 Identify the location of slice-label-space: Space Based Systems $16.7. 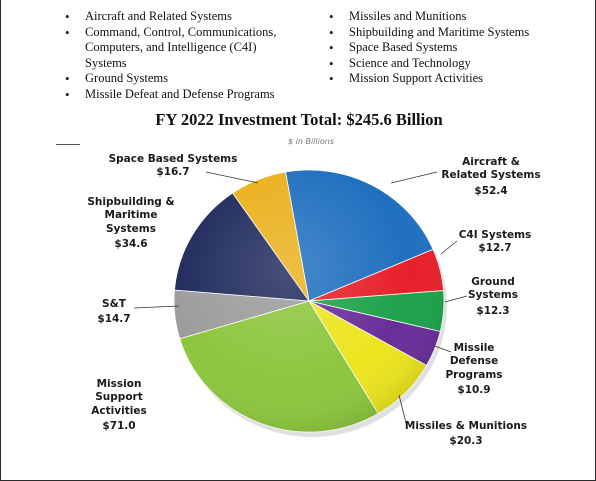
(173, 166).